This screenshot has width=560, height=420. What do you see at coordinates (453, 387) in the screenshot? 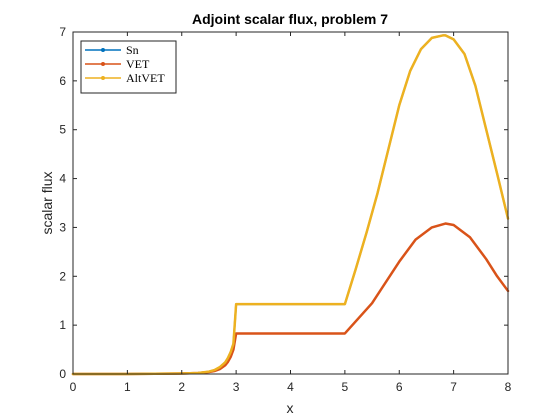
I see `x-tick-label: 7` at bounding box center [453, 387].